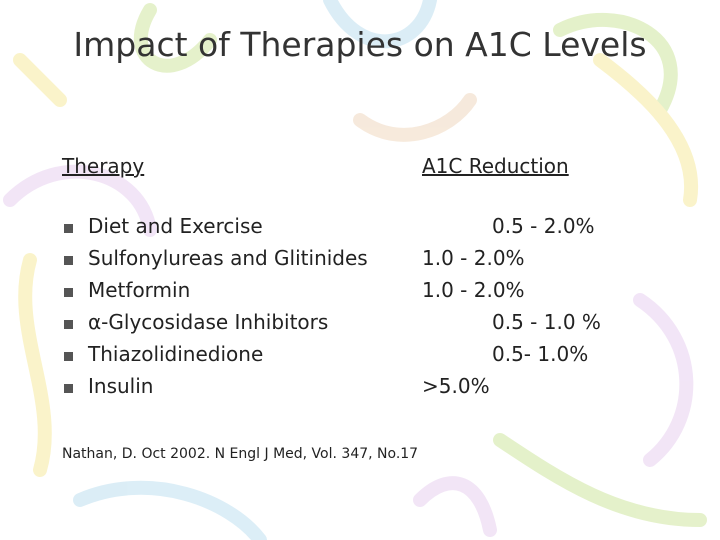  Describe the element at coordinates (121, 386) in the screenshot. I see `therapy-name: Insulin` at that location.